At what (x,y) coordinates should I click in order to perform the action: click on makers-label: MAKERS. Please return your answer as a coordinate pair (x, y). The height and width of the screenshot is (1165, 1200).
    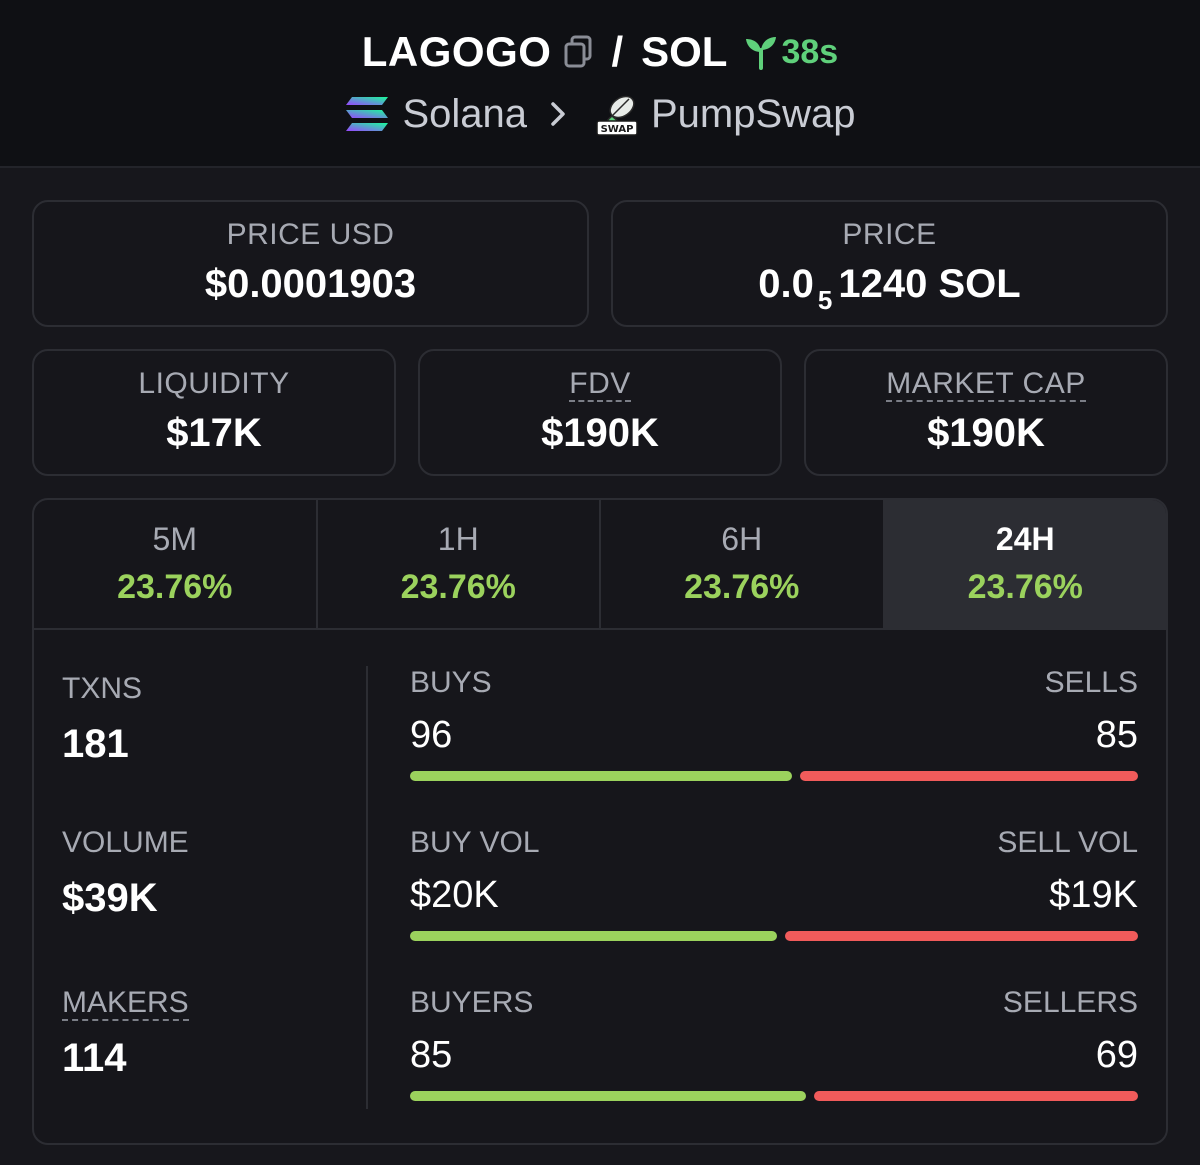
    Looking at the image, I should click on (125, 1003).